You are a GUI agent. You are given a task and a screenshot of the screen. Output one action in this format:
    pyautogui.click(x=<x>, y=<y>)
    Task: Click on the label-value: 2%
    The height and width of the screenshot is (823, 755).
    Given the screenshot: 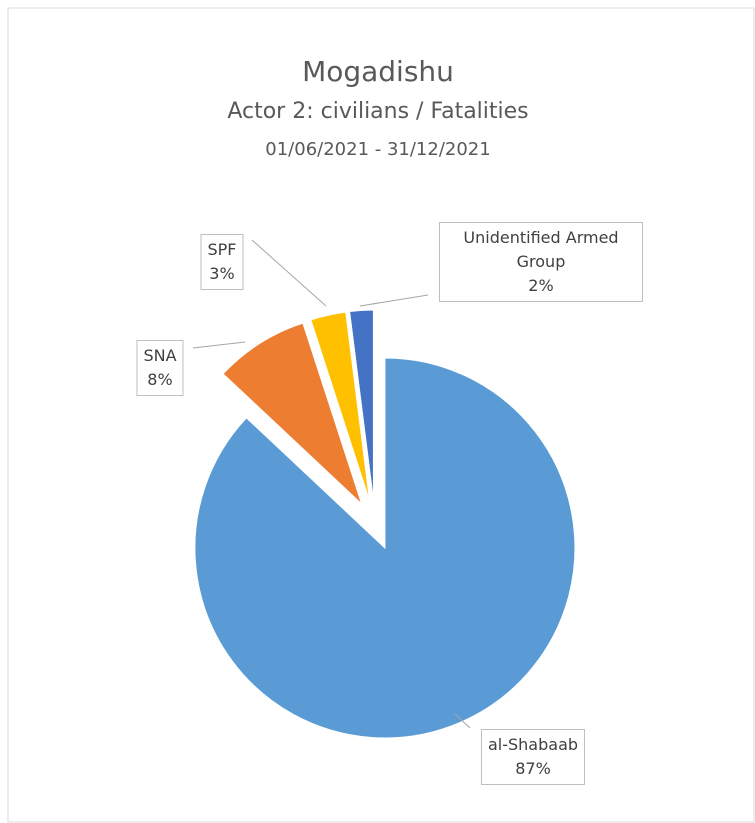 What is the action you would take?
    pyautogui.click(x=541, y=285)
    